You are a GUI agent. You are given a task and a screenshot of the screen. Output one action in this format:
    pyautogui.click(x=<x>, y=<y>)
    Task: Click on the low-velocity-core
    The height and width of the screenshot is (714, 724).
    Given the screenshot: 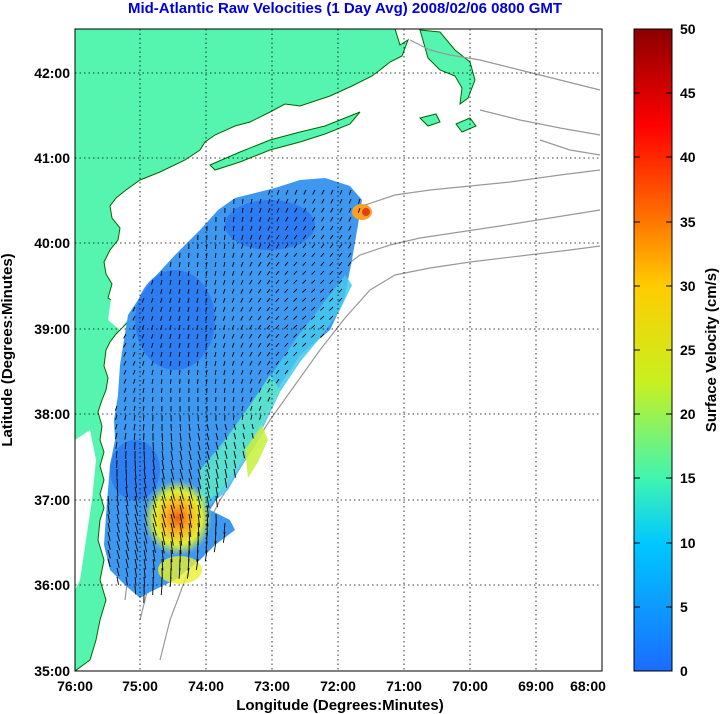 What is the action you would take?
    pyautogui.click(x=270, y=225)
    